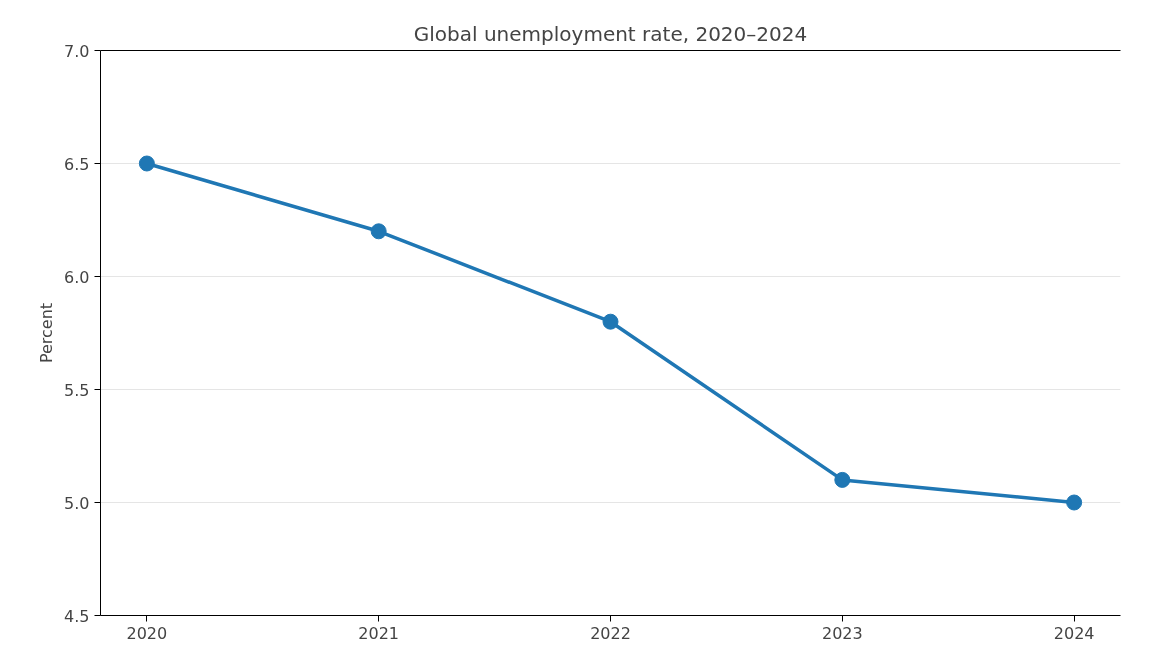 This screenshot has width=1156, height=661. I want to click on x-tick-label: 2022, so click(610, 633).